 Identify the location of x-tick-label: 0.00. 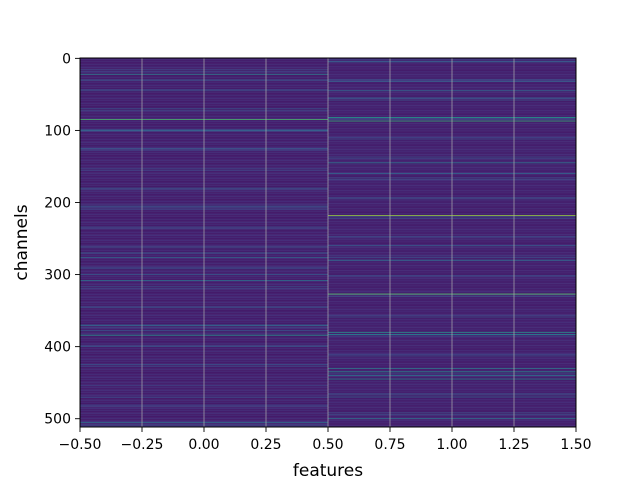
(203, 445).